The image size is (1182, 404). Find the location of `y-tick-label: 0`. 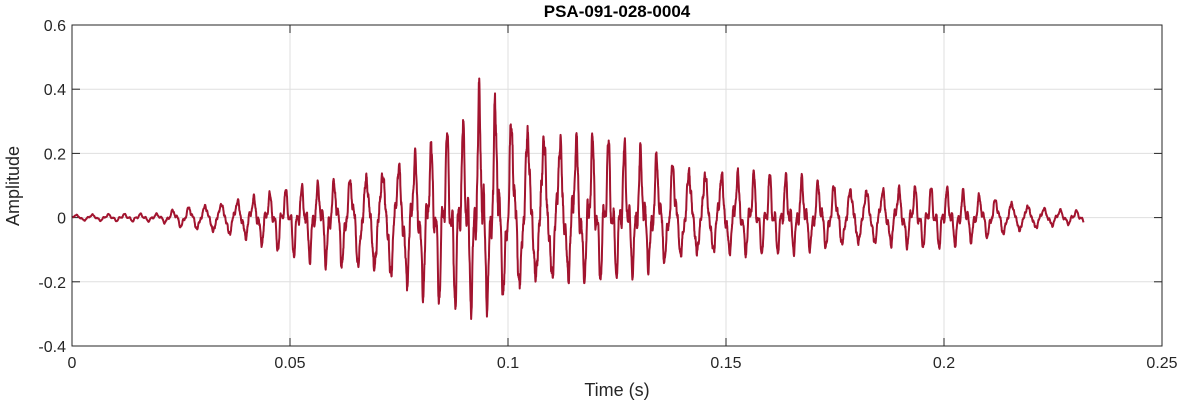

y-tick-label: 0 is located at coordinates (61, 219).